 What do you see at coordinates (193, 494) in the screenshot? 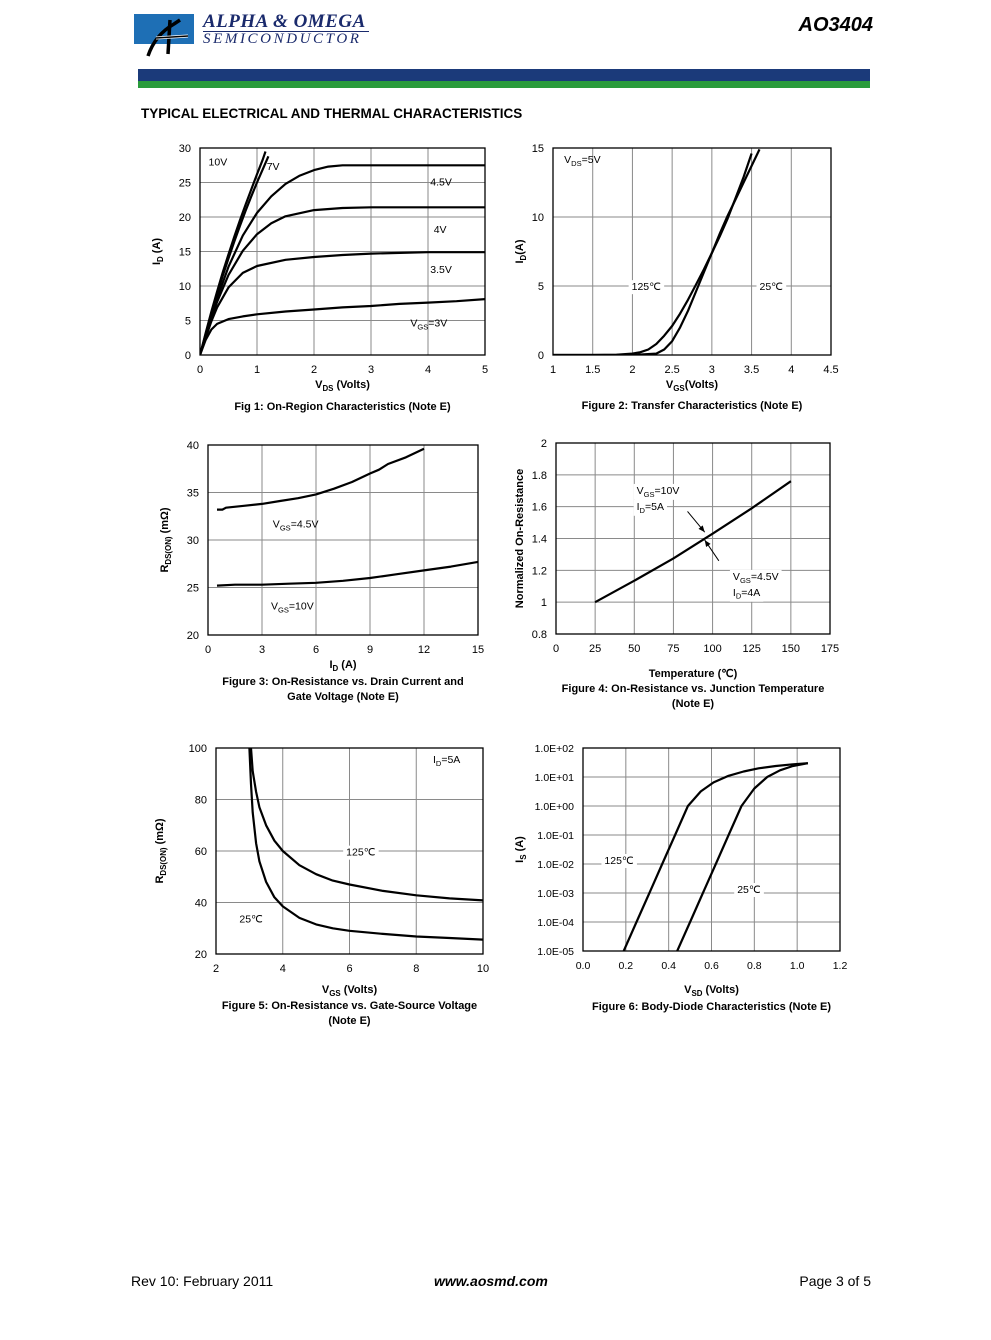
I see `y-tick-label: 35` at bounding box center [193, 494].